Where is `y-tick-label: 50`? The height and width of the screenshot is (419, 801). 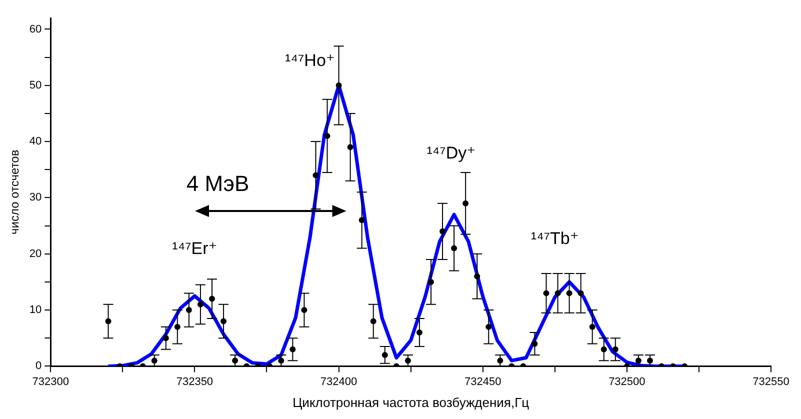 y-tick-label: 50 is located at coordinates (35, 85).